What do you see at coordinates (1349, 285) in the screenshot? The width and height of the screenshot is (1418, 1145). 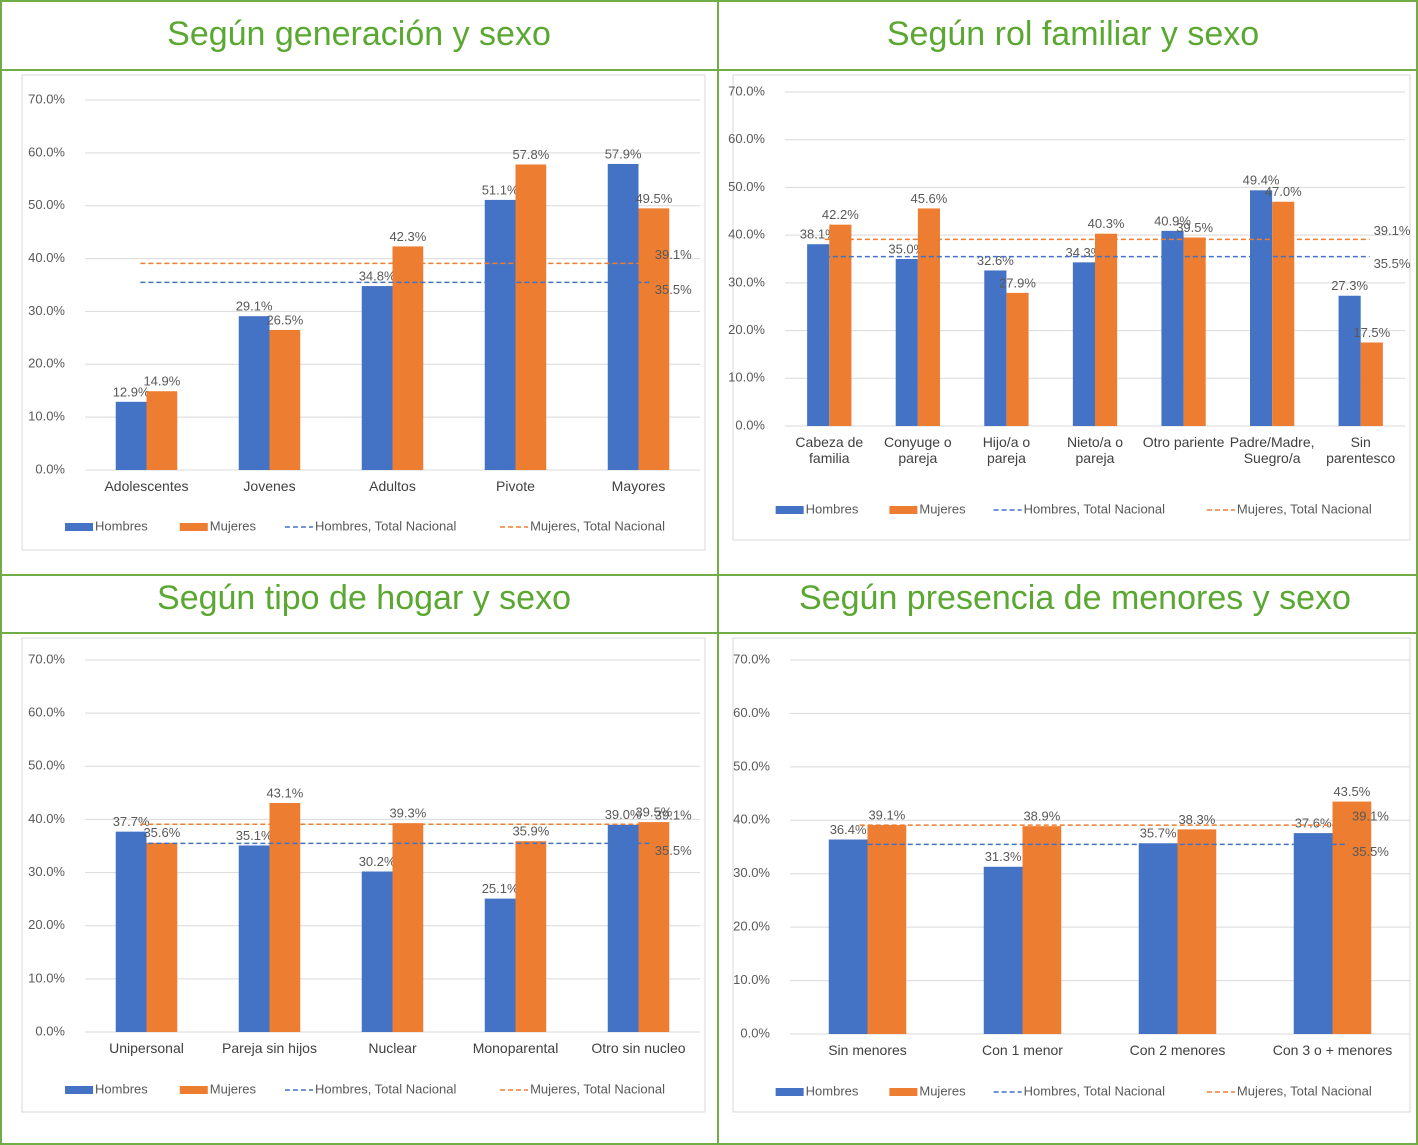 I see `data-label: 27.3%` at bounding box center [1349, 285].